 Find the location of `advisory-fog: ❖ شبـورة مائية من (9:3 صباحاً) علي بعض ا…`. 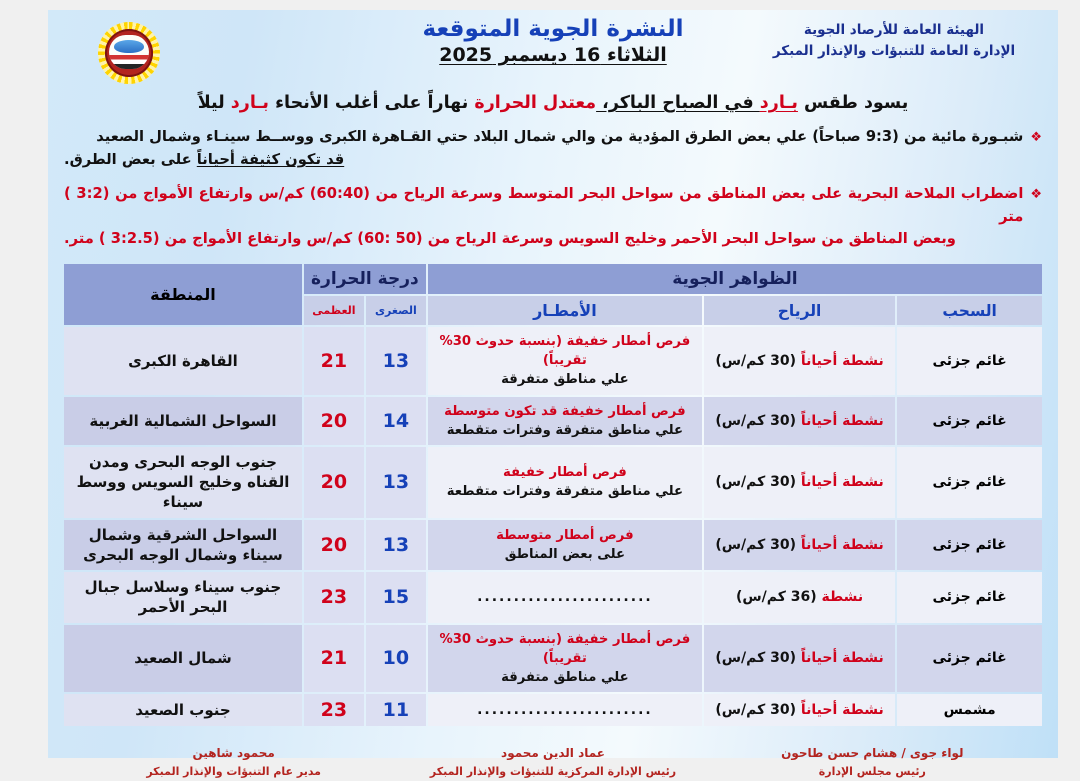

advisory-fog: ❖ شبـورة مائية من (9:3 صباحاً) علي بعض ا… is located at coordinates (553, 149).